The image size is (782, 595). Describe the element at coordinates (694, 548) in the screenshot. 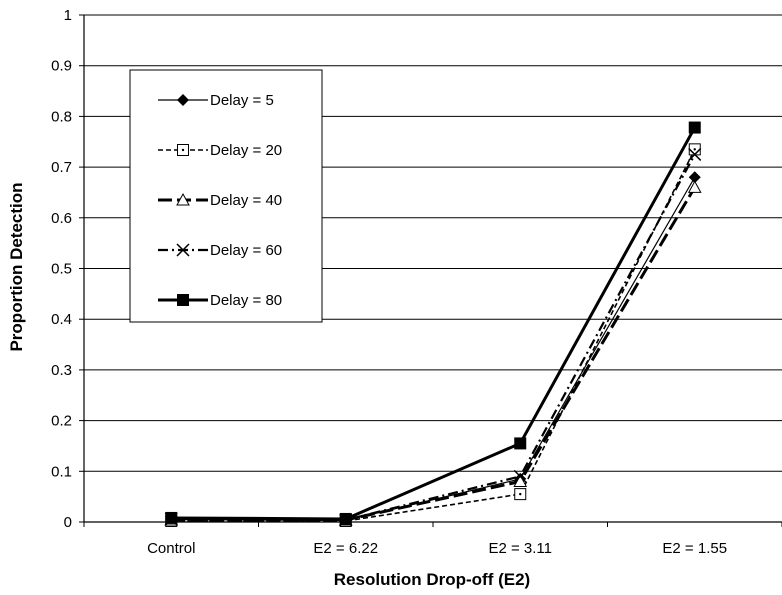

I see `x-tick-label: E2 = 1.55` at that location.